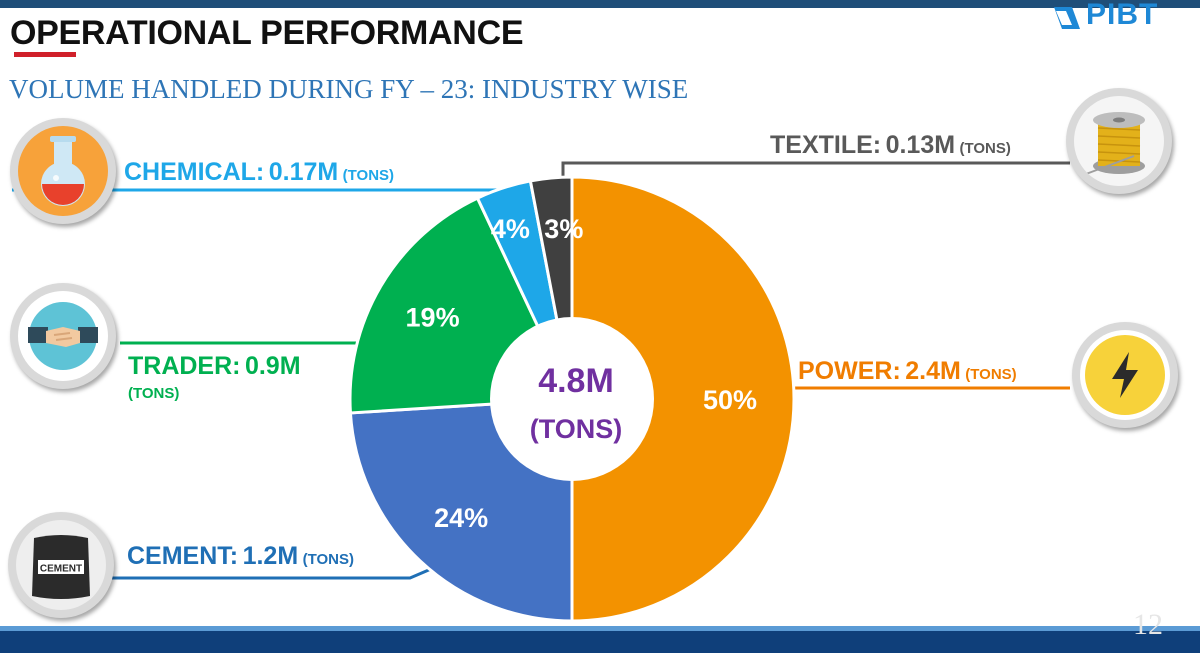  I want to click on power-lightning-icon, so click(1125, 375).